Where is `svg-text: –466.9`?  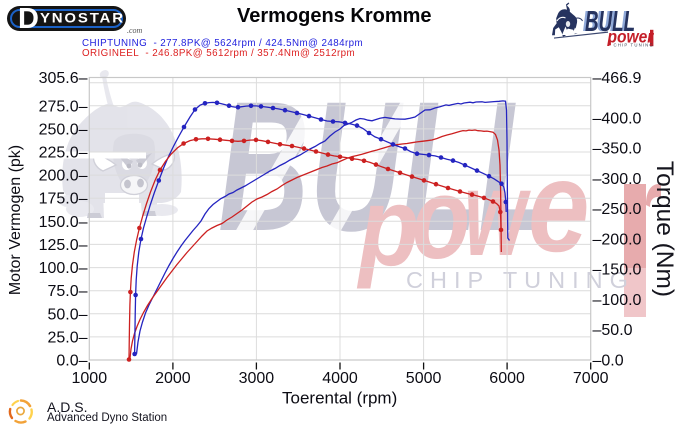 svg-text: –466.9 is located at coordinates (617, 78).